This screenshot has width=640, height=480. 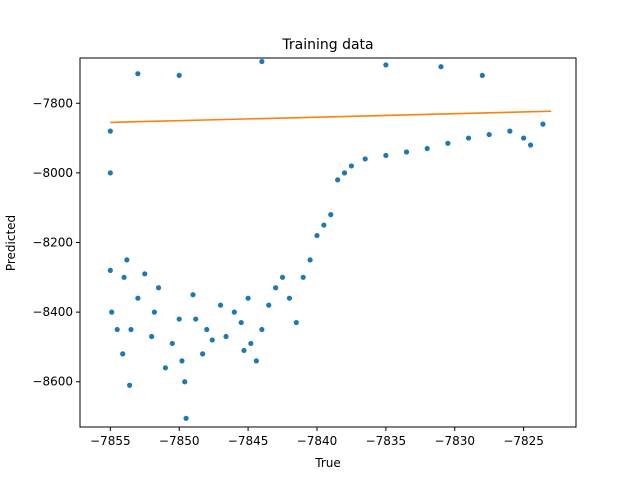 What do you see at coordinates (317, 441) in the screenshot?
I see `x-tick-label: −7840` at bounding box center [317, 441].